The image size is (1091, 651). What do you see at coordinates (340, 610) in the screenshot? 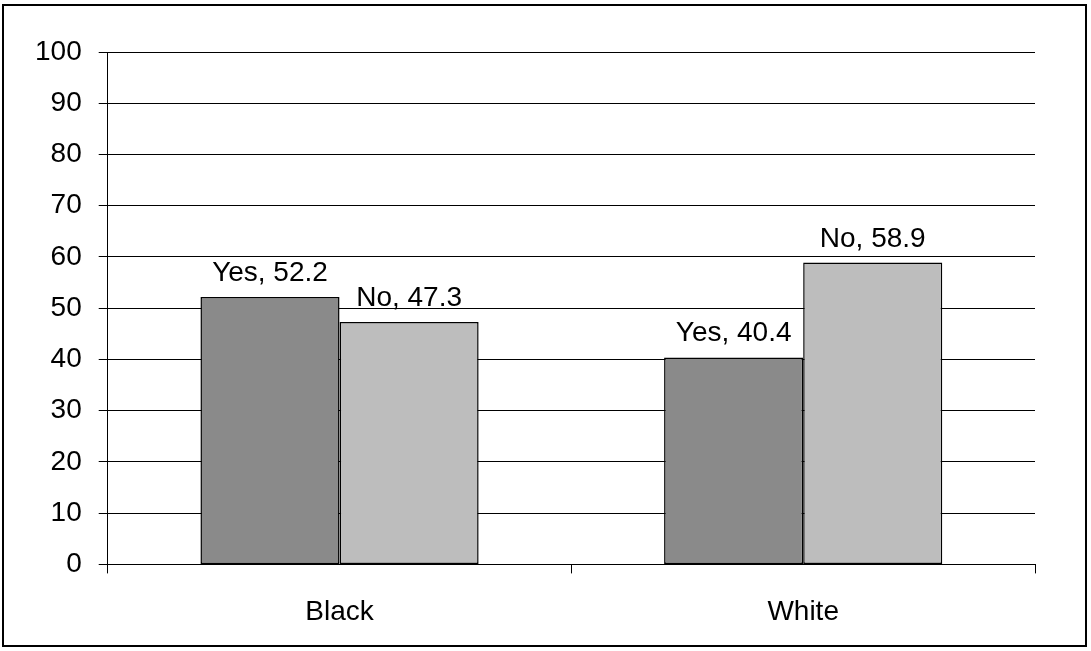
I see `x-tick-label: Black` at bounding box center [340, 610].